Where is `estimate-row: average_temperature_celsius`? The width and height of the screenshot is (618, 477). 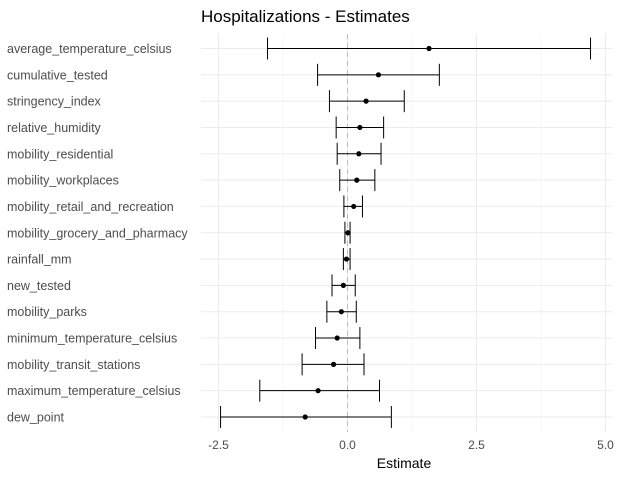
estimate-row: average_temperature_celsius is located at coordinates (299, 48).